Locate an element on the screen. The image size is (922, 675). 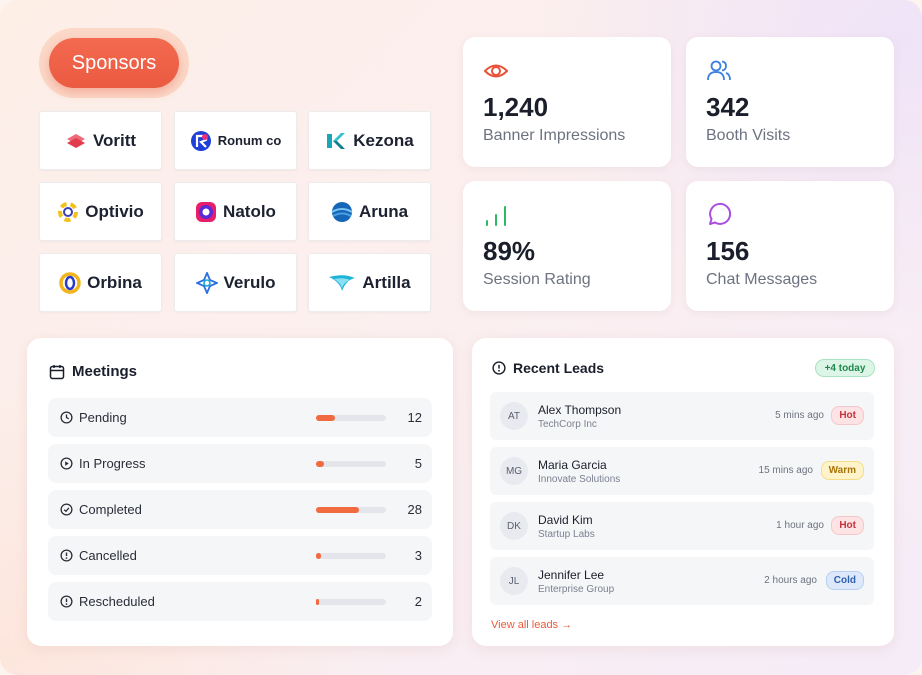
avatar: MG is located at coordinates (514, 471).